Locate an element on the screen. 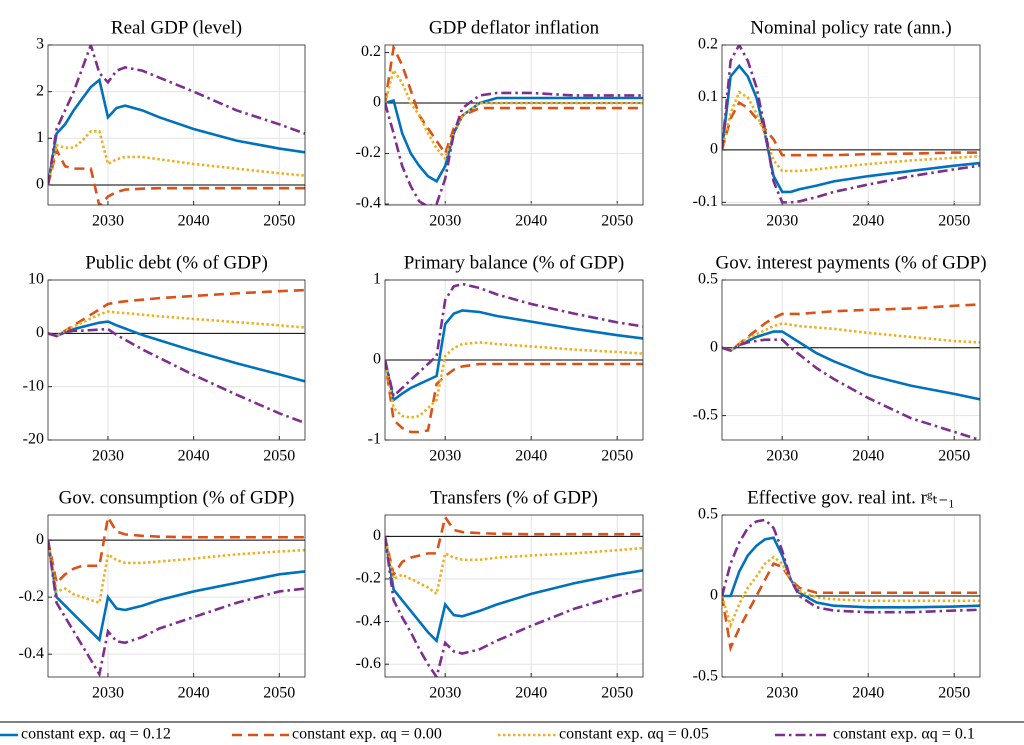  panel-title: Nominal policy rate (ann.) is located at coordinates (851, 27).